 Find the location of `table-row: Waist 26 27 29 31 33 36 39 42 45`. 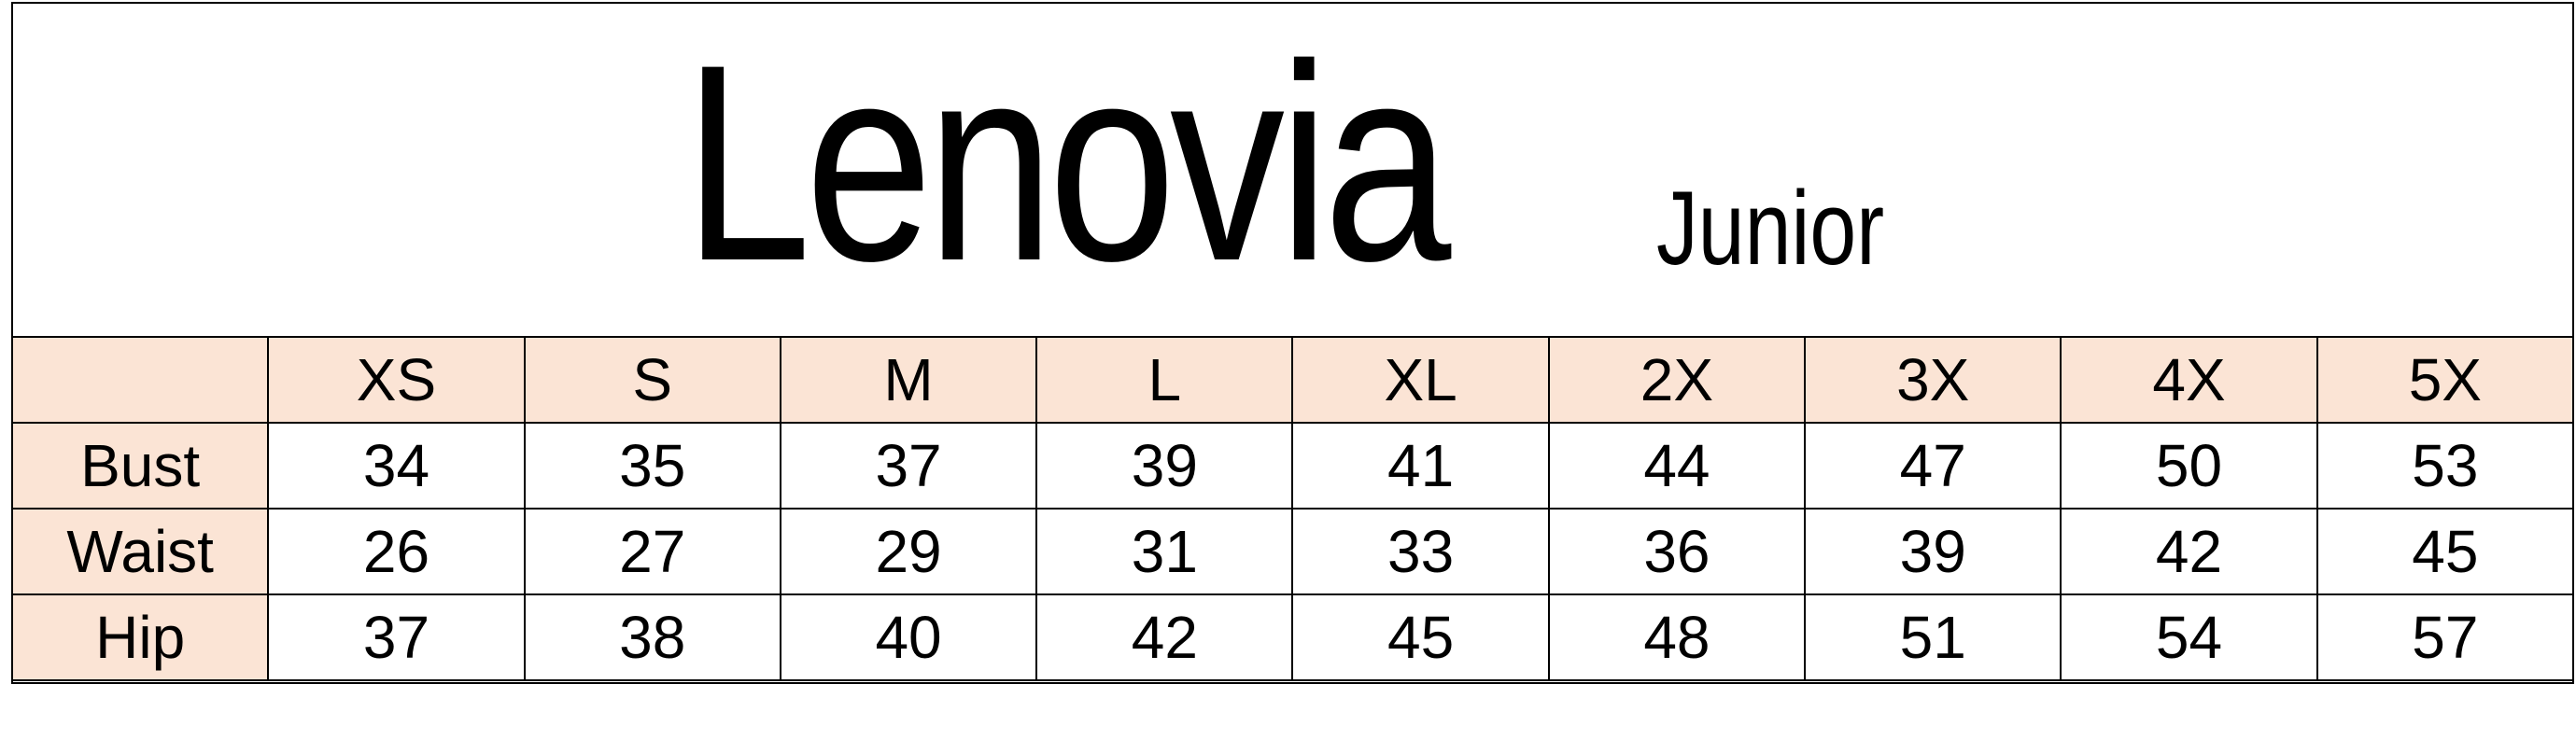

table-row: Waist 26 27 29 31 33 36 39 42 45 is located at coordinates (1292, 551).